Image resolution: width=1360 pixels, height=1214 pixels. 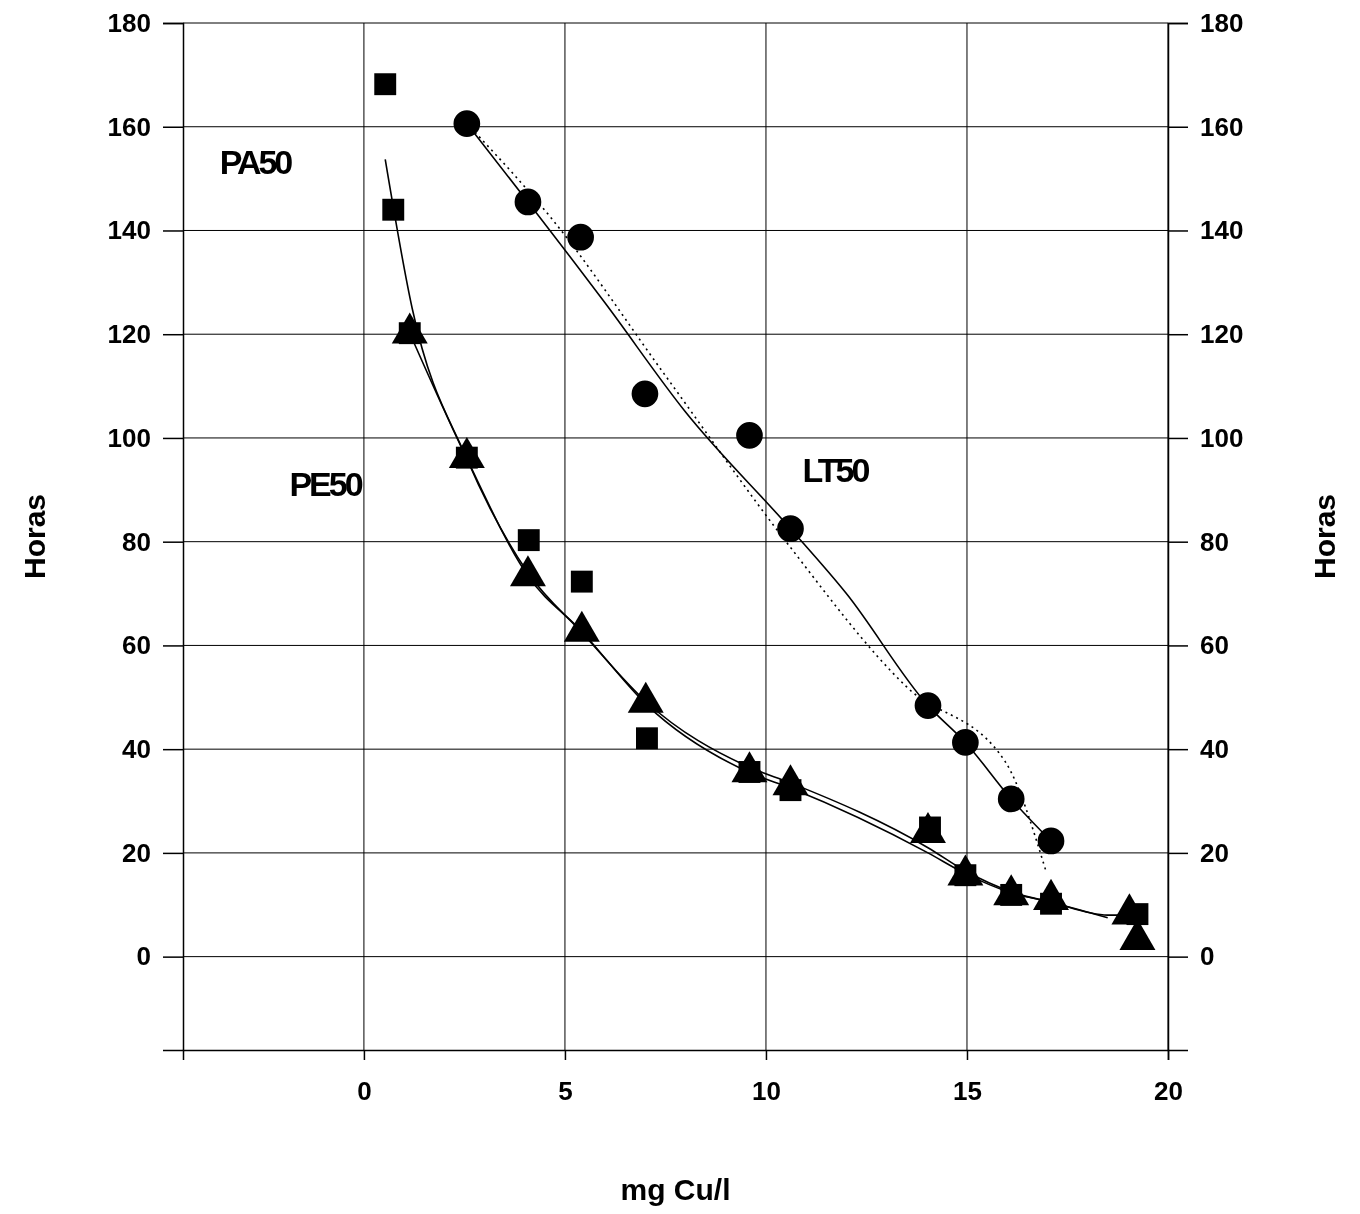 What do you see at coordinates (136, 541) in the screenshot?
I see `y-tick-label: 80` at bounding box center [136, 541].